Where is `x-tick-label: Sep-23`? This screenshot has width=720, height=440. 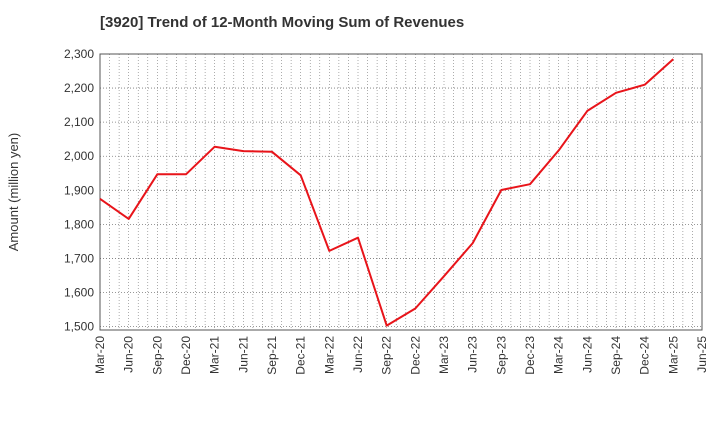
x-tick-label: Sep-23 is located at coordinates (501, 355).